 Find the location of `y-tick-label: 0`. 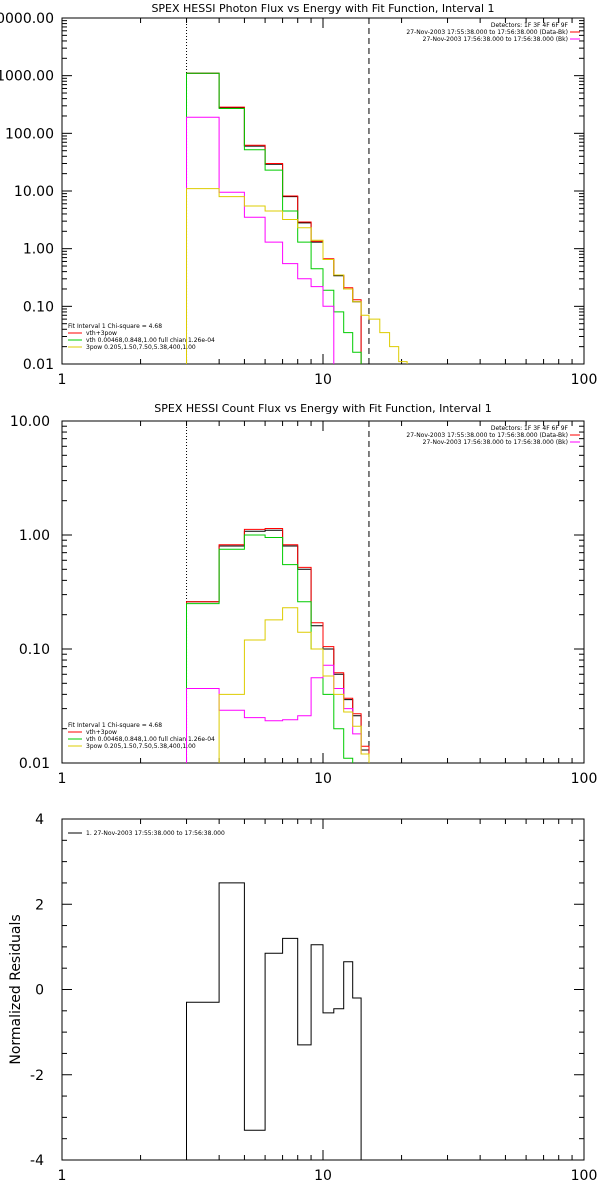

y-tick-label: 0 is located at coordinates (39, 991).